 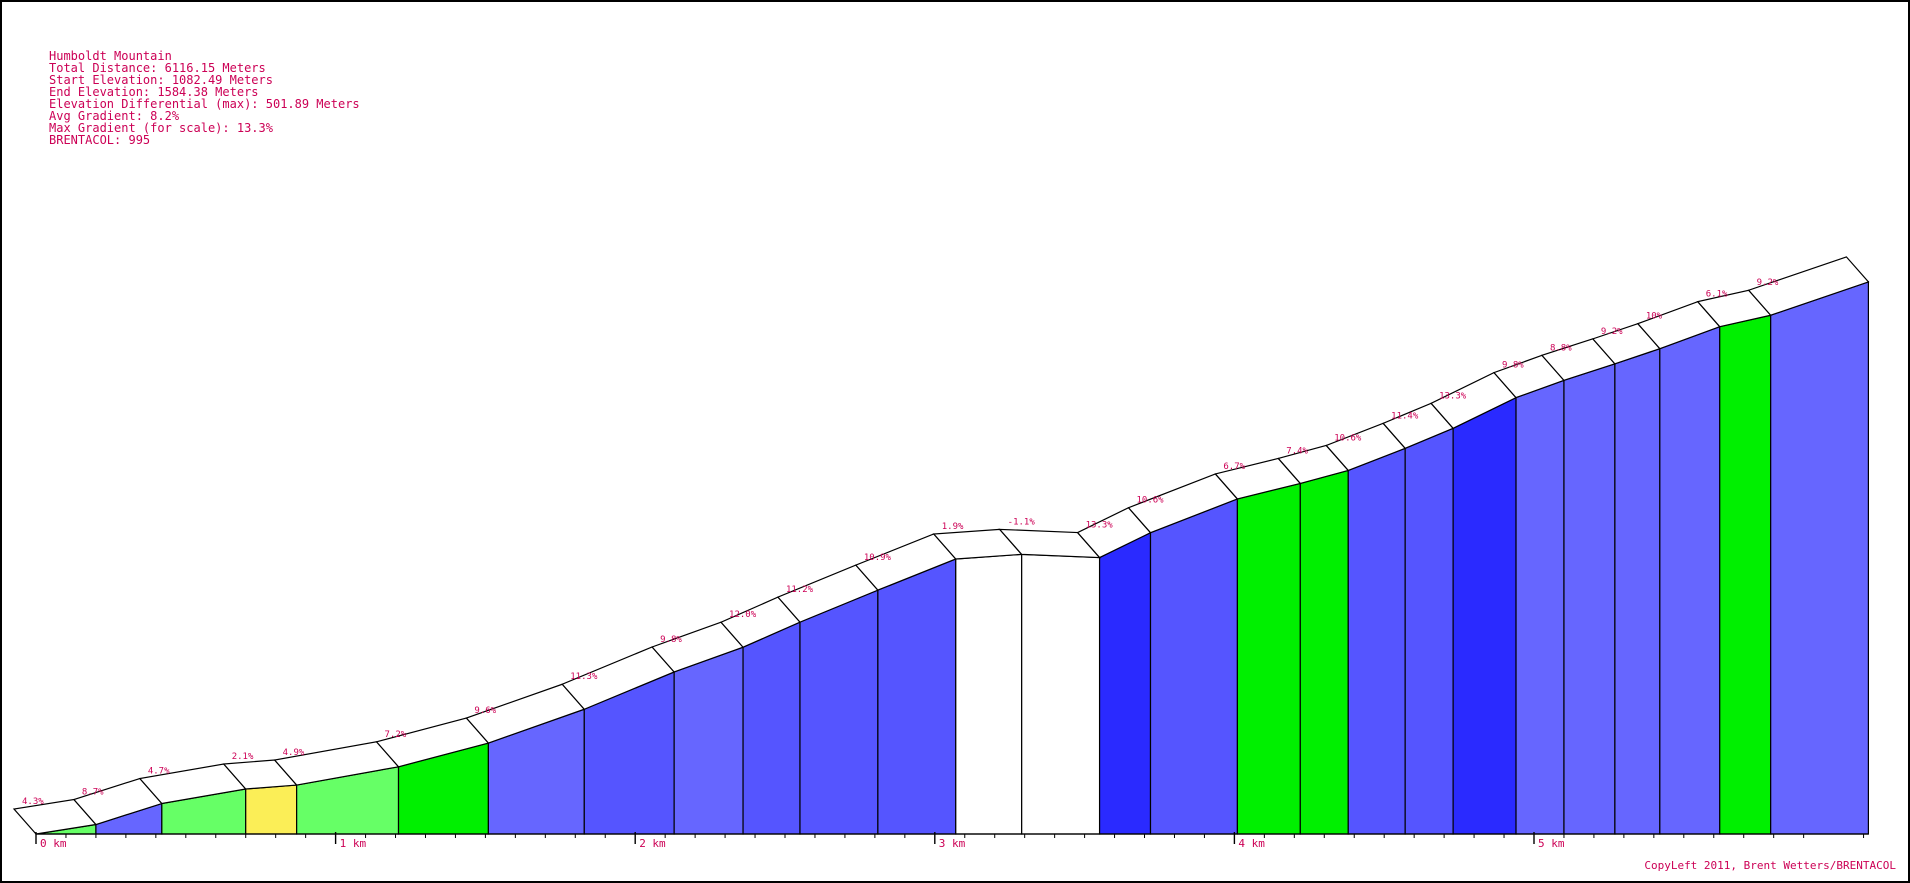 I want to click on info-line-start-elevation: Start Elevation: 1082.49 Meters, so click(x=161, y=80).